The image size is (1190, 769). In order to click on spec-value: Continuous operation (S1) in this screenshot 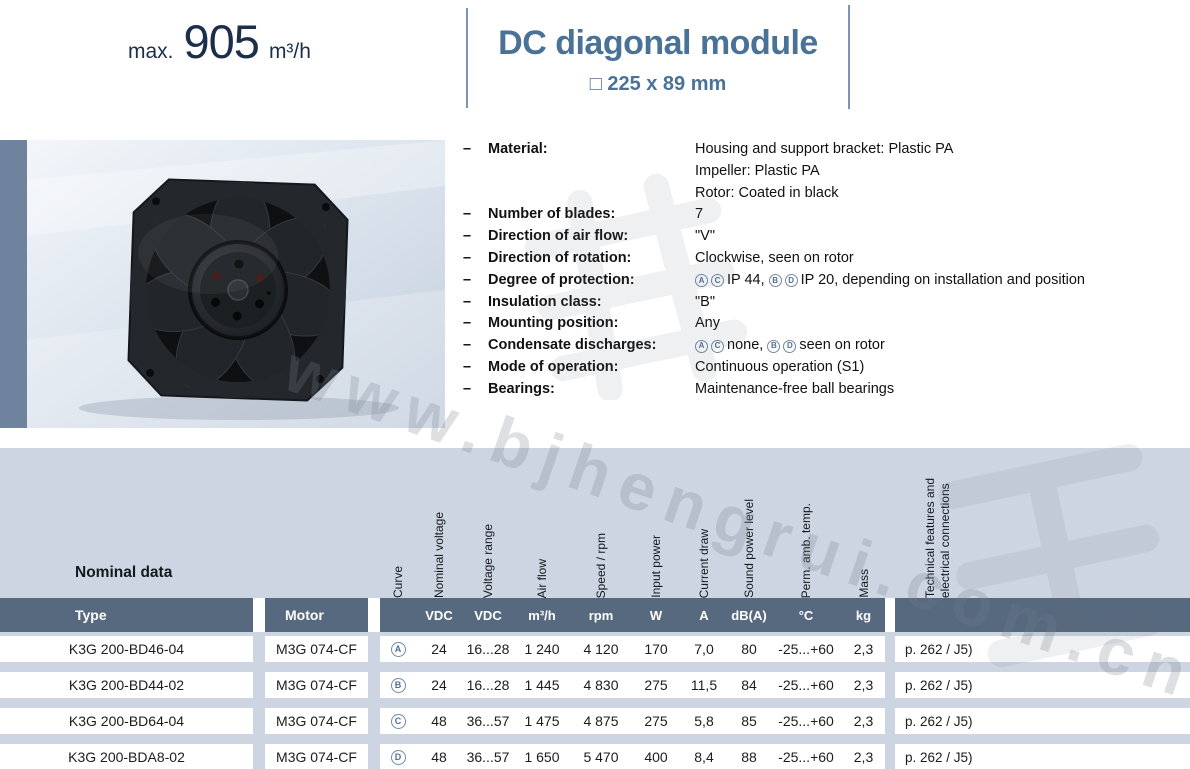, I will do `click(940, 368)`.